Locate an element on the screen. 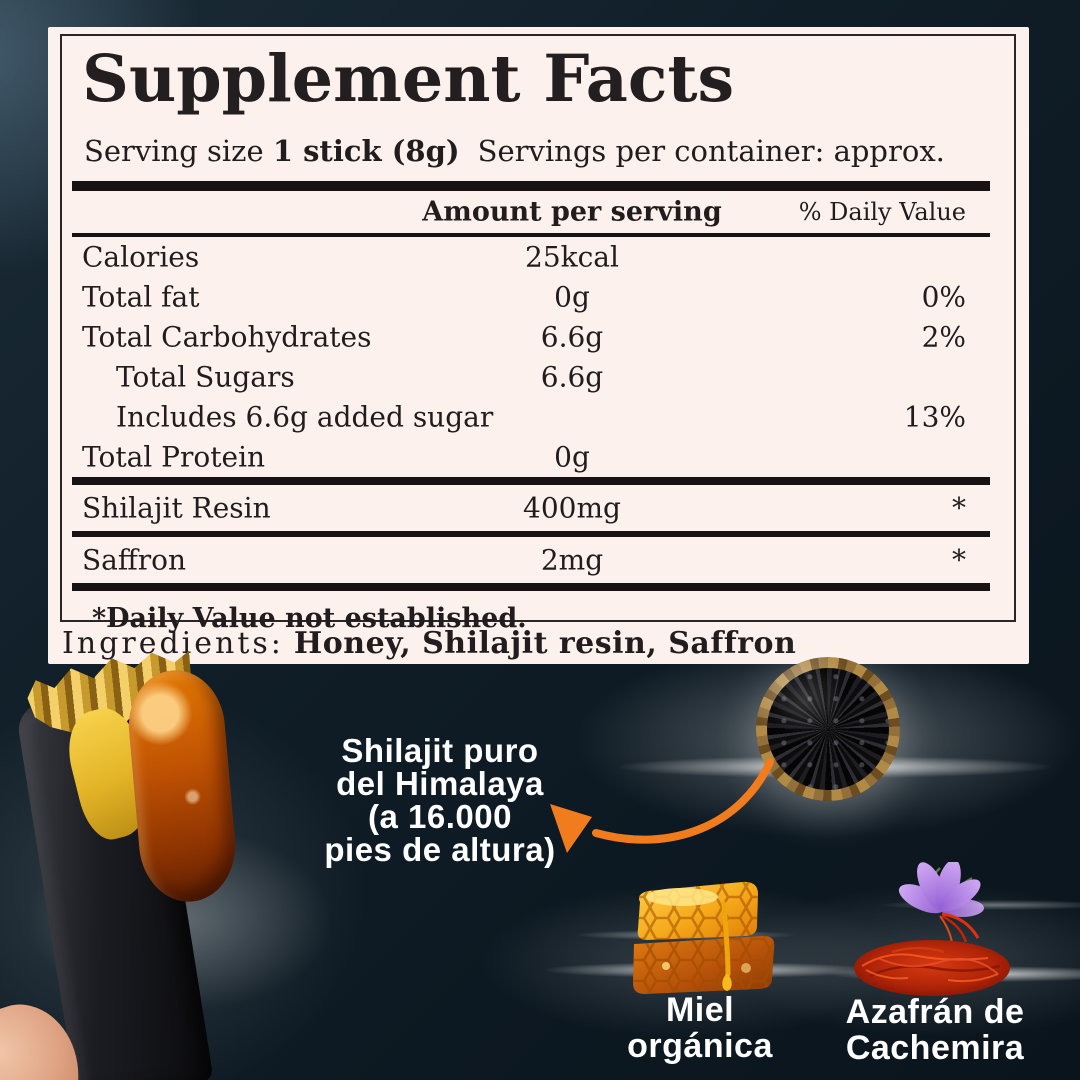 The width and height of the screenshot is (1080, 1080). caption-line: del Himalaya is located at coordinates (440, 783).